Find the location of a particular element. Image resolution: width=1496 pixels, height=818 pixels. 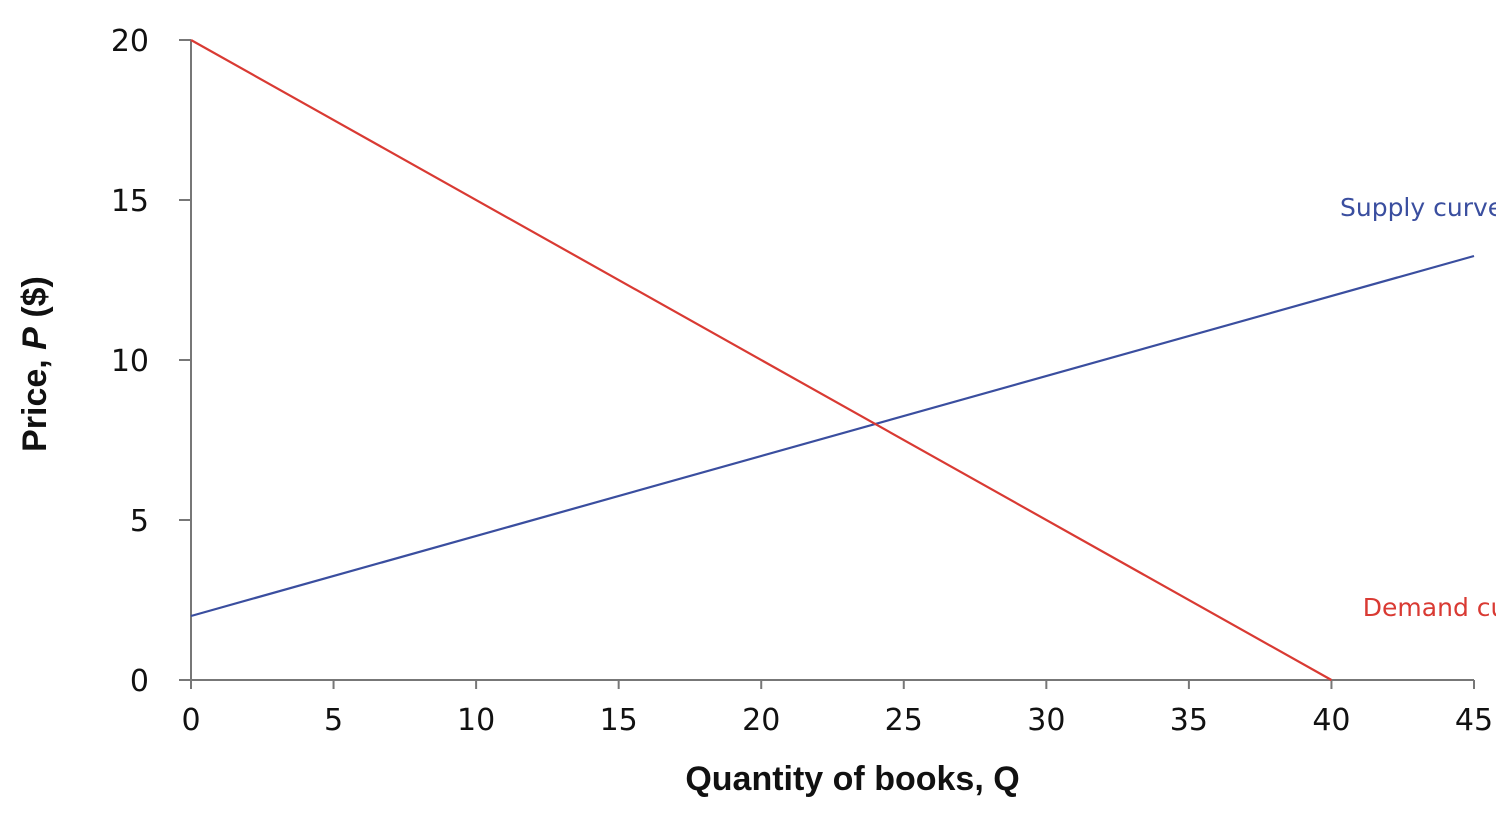

x-tick-label: 15 is located at coordinates (619, 720).